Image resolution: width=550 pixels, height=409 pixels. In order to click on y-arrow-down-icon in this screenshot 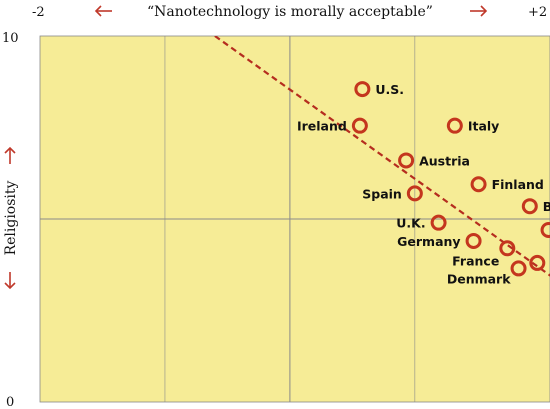, I will do `click(10, 281)`.